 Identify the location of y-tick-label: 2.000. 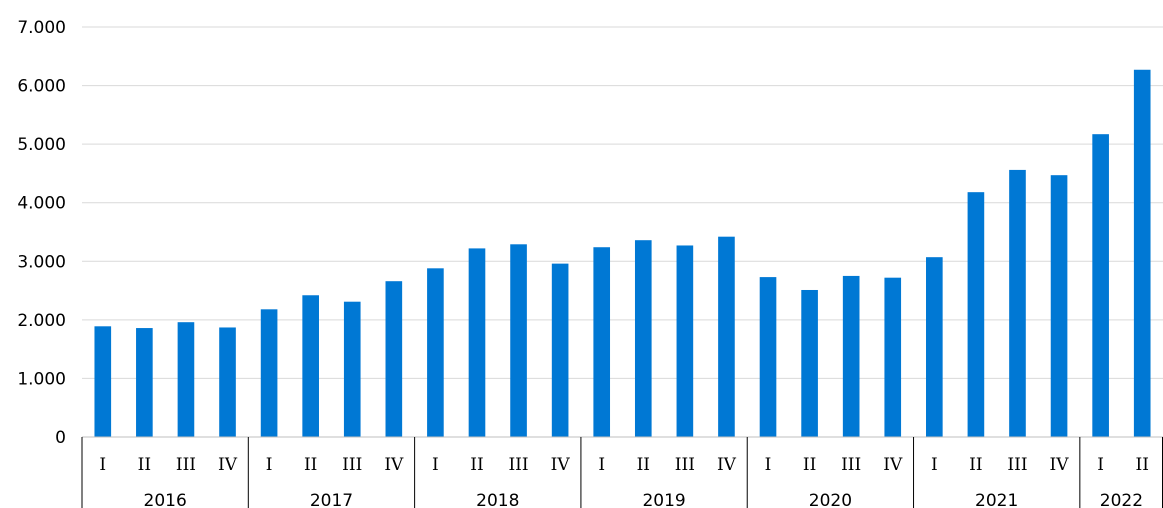
(41, 321).